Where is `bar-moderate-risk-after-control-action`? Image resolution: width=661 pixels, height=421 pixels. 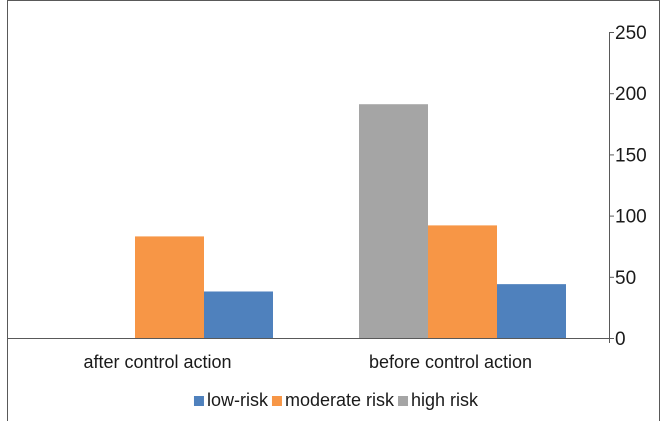
bar-moderate-risk-after-control-action is located at coordinates (169, 287).